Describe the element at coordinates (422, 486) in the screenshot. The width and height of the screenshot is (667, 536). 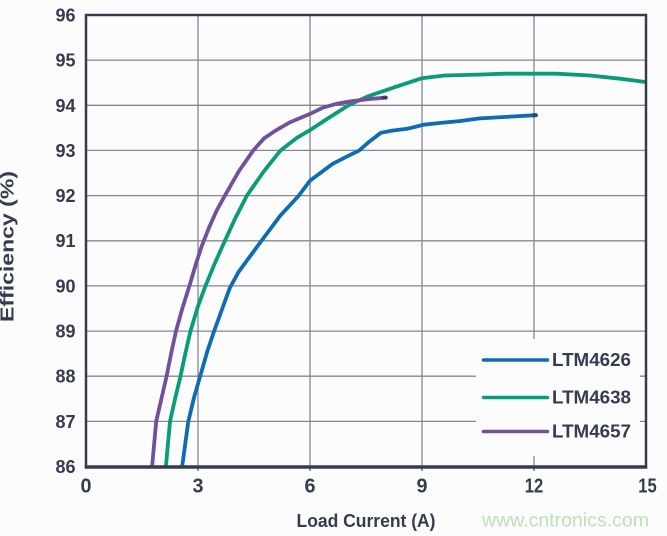
I see `svg-text: 9` at that location.